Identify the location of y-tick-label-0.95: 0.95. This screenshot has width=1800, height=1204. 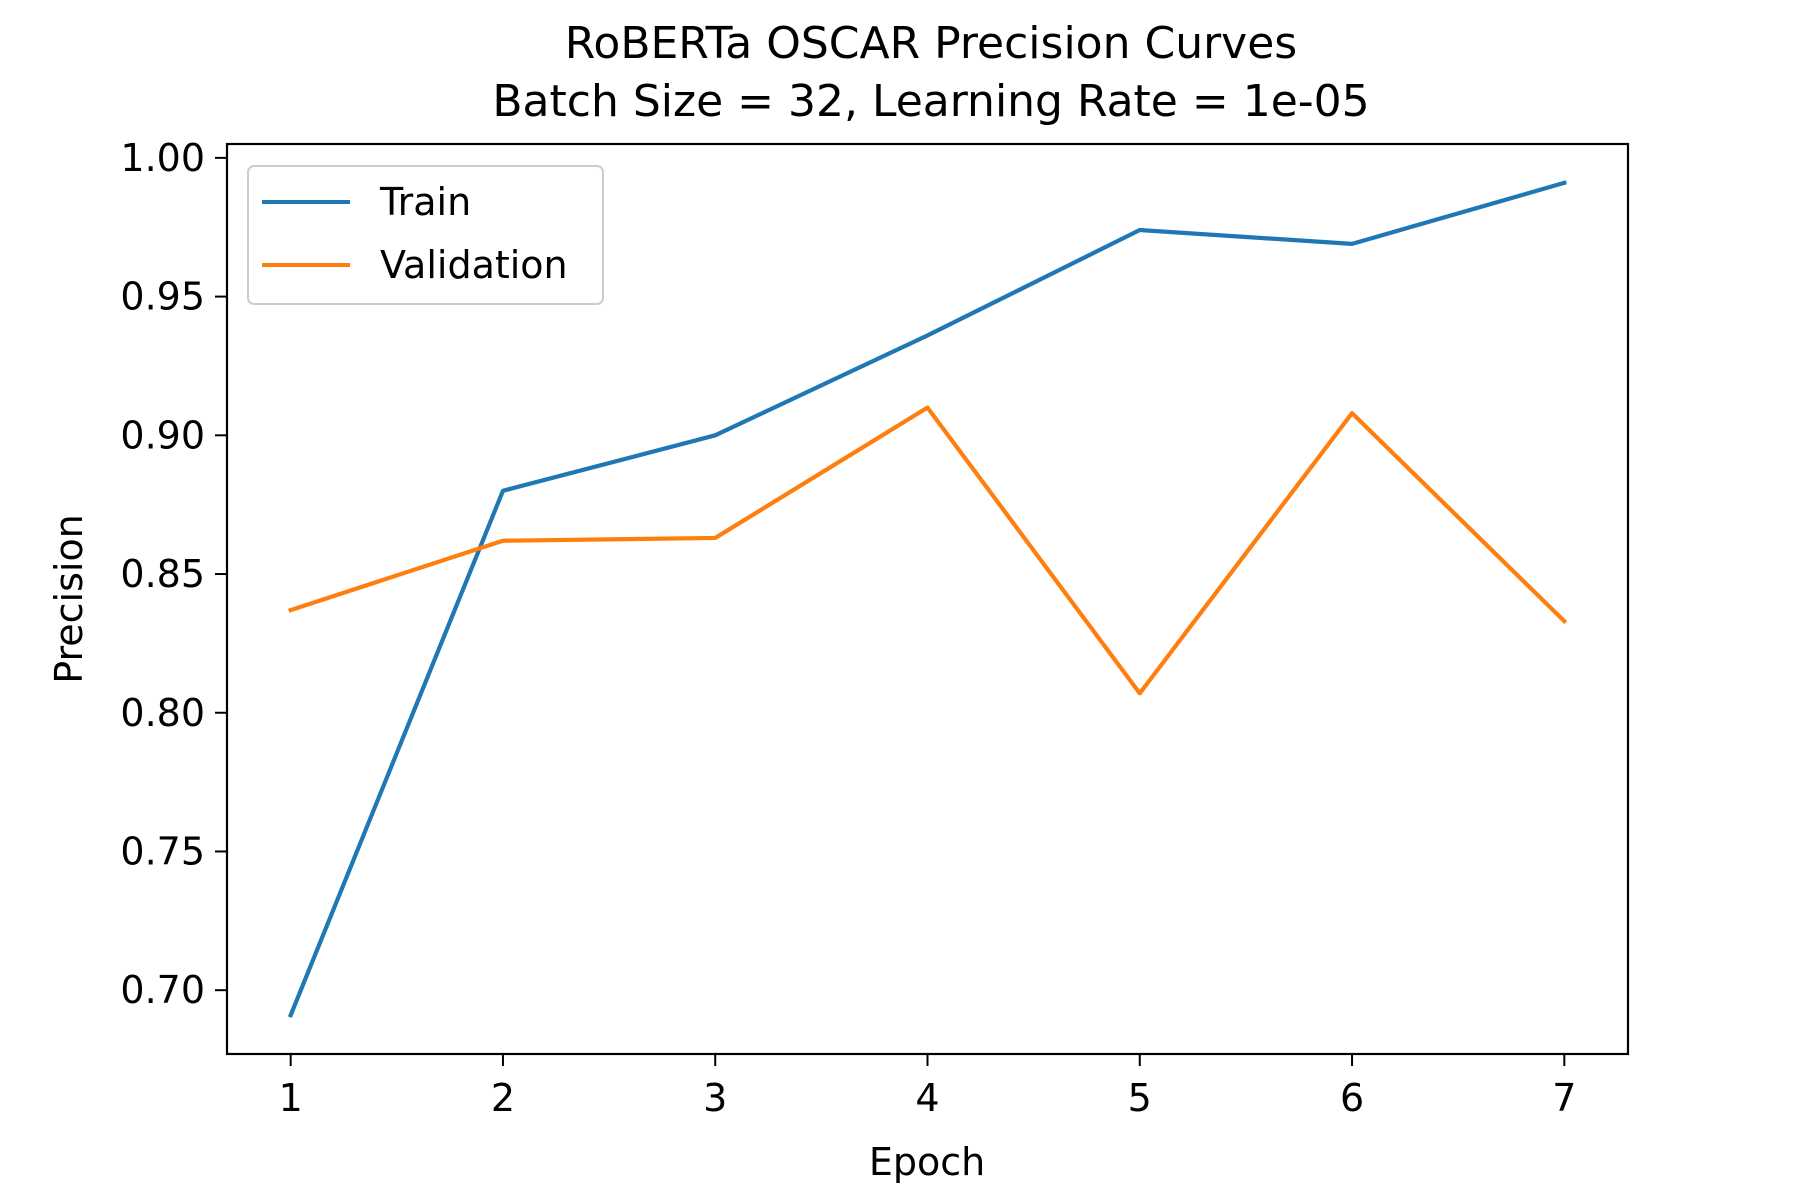
(162, 297).